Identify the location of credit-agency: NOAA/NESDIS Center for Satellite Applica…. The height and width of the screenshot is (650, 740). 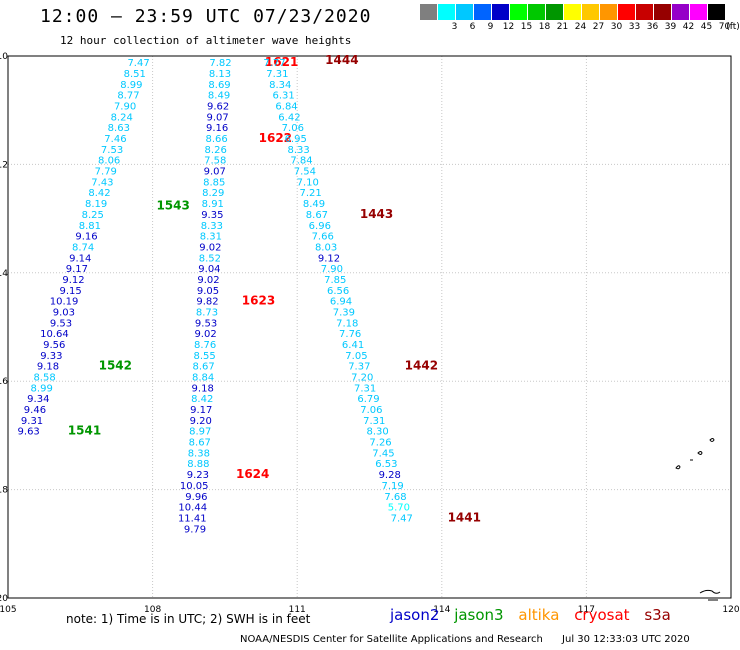
(391, 639).